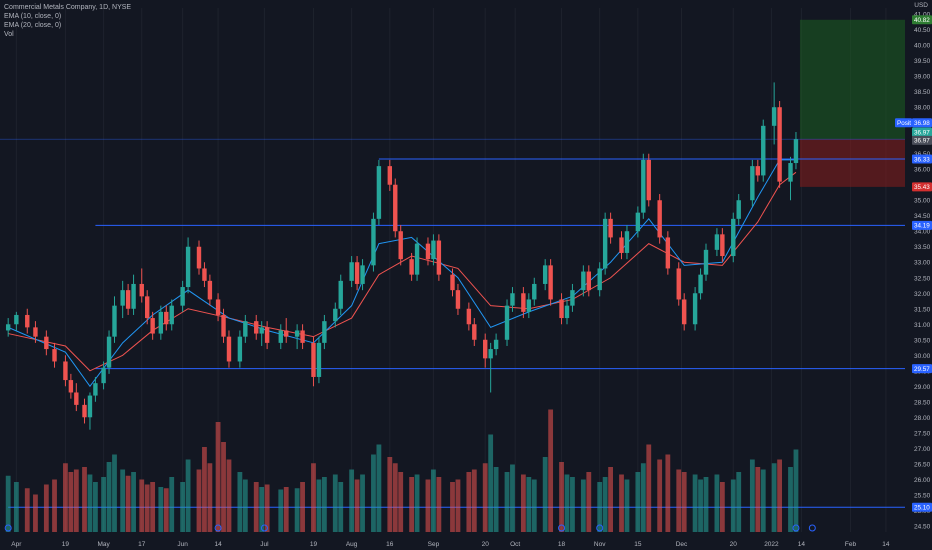 This screenshot has height=550, width=932. What do you see at coordinates (33, 16) in the screenshot?
I see `ema10-legend: EMA (10, close, 0)` at bounding box center [33, 16].